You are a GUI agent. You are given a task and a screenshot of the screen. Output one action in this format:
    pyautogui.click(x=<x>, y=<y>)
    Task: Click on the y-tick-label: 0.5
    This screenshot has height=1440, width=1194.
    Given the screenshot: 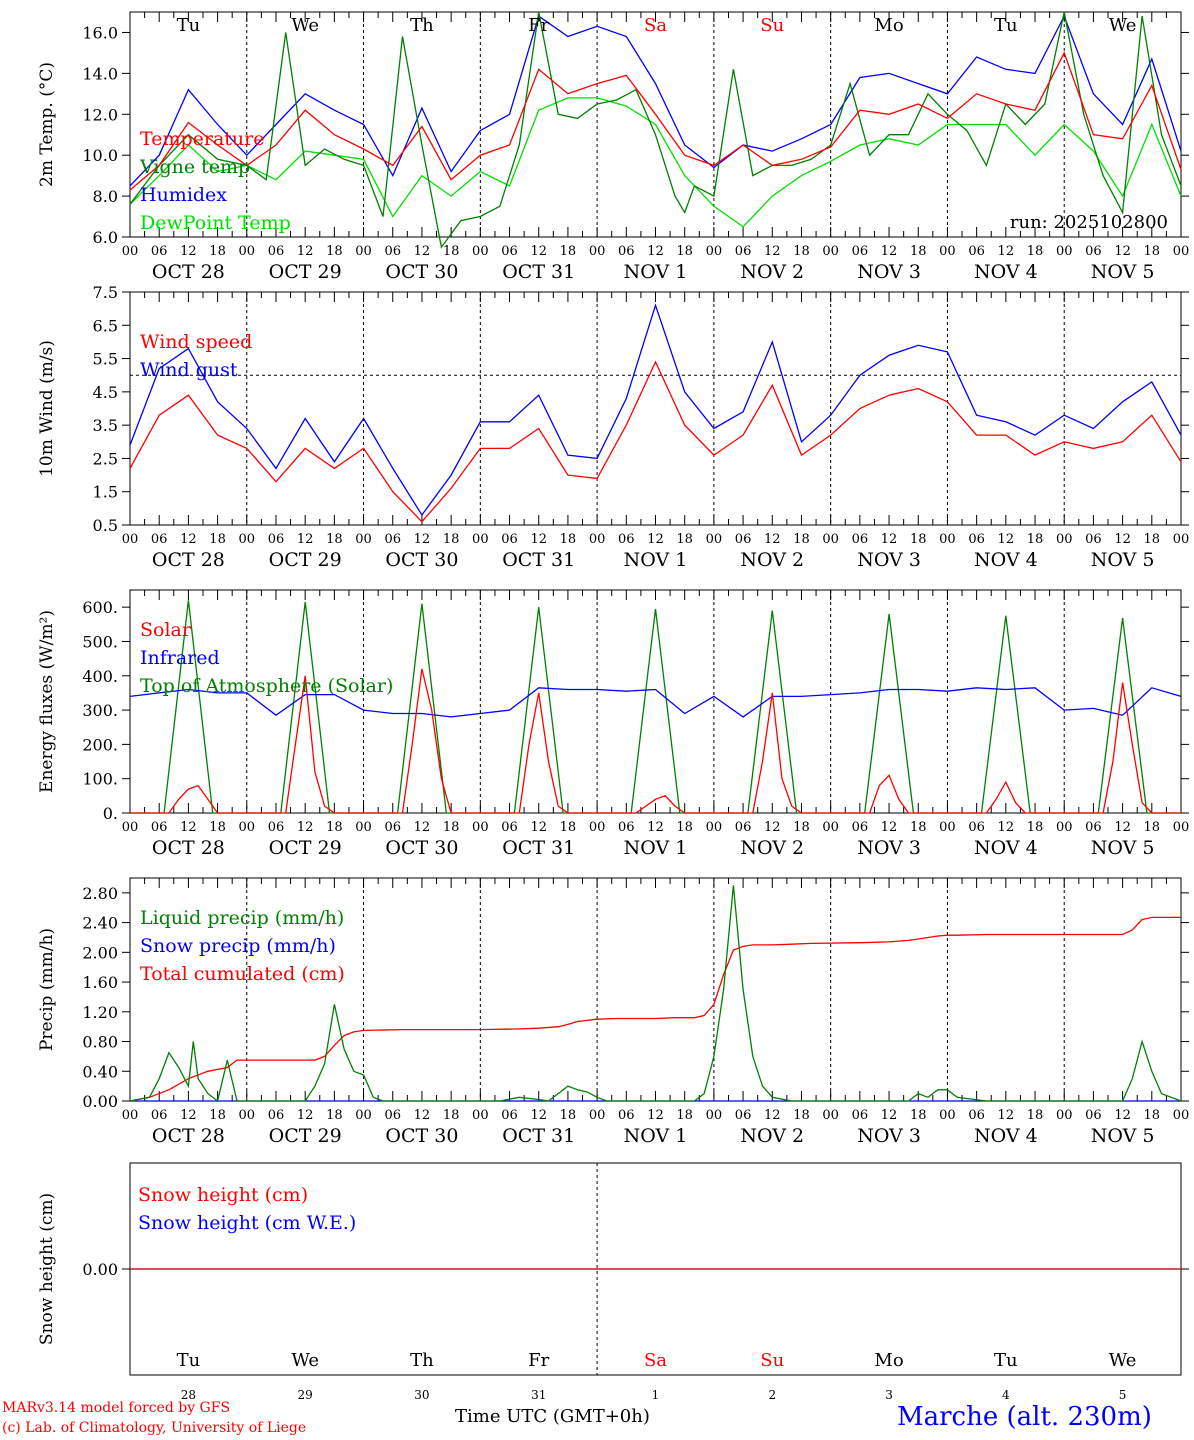 What is the action you would take?
    pyautogui.click(x=105, y=525)
    